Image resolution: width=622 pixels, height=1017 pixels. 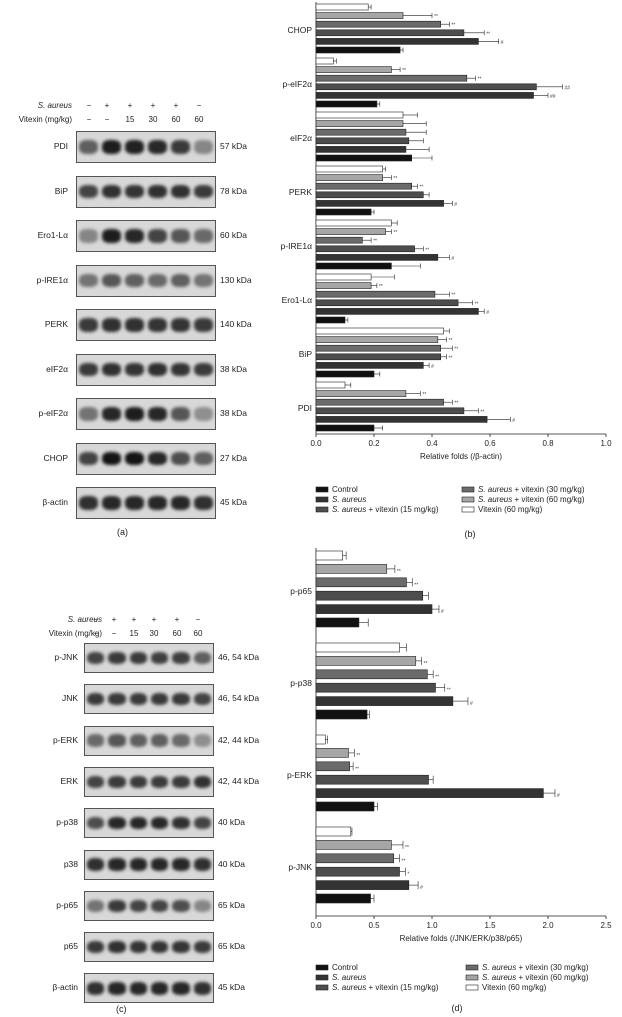 What do you see at coordinates (67, 822) in the screenshot?
I see `protein-label: p-p38` at bounding box center [67, 822].